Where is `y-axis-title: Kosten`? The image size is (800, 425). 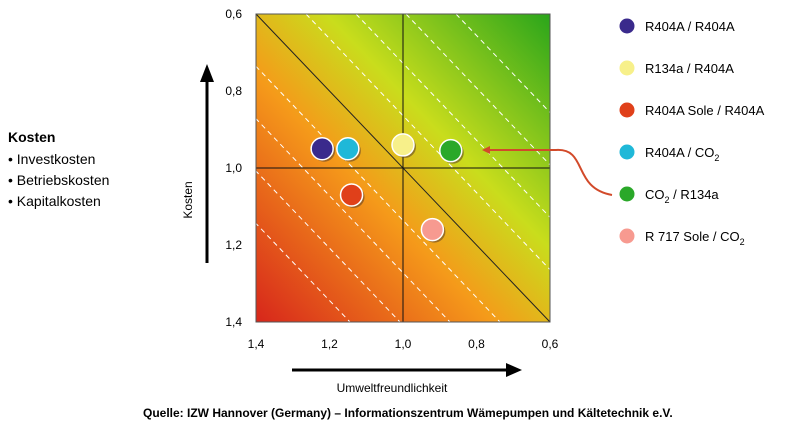 y-axis-title: Kosten is located at coordinates (188, 199).